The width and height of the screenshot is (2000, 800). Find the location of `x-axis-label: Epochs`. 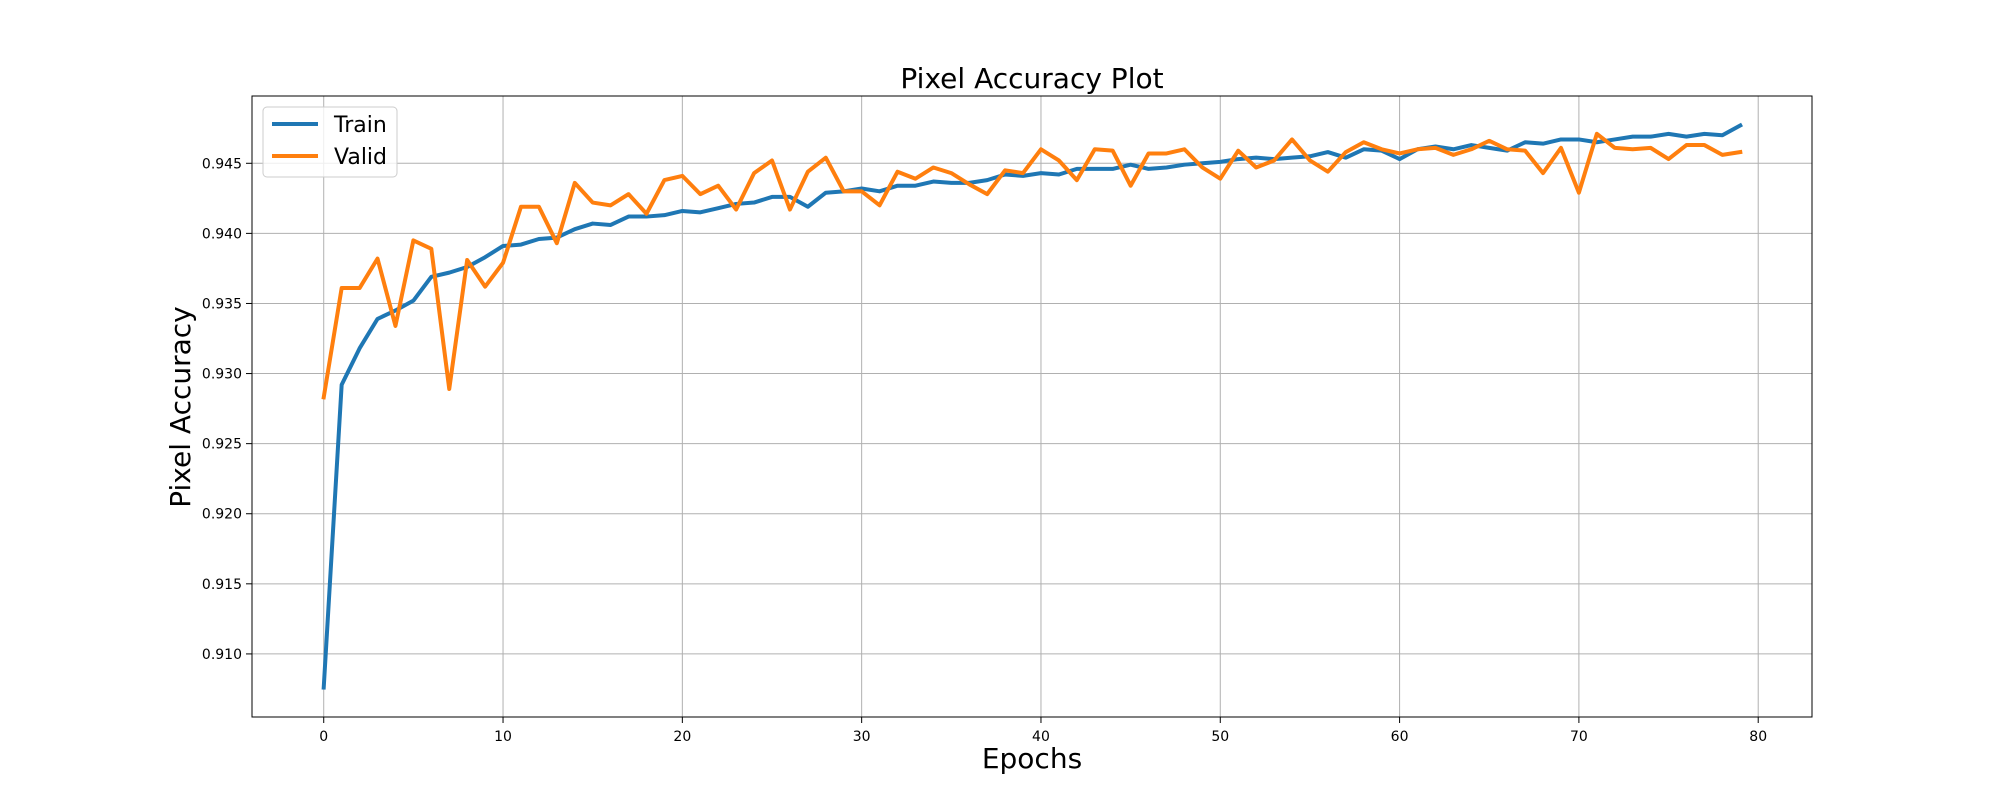

x-axis-label: Epochs is located at coordinates (1032, 758).